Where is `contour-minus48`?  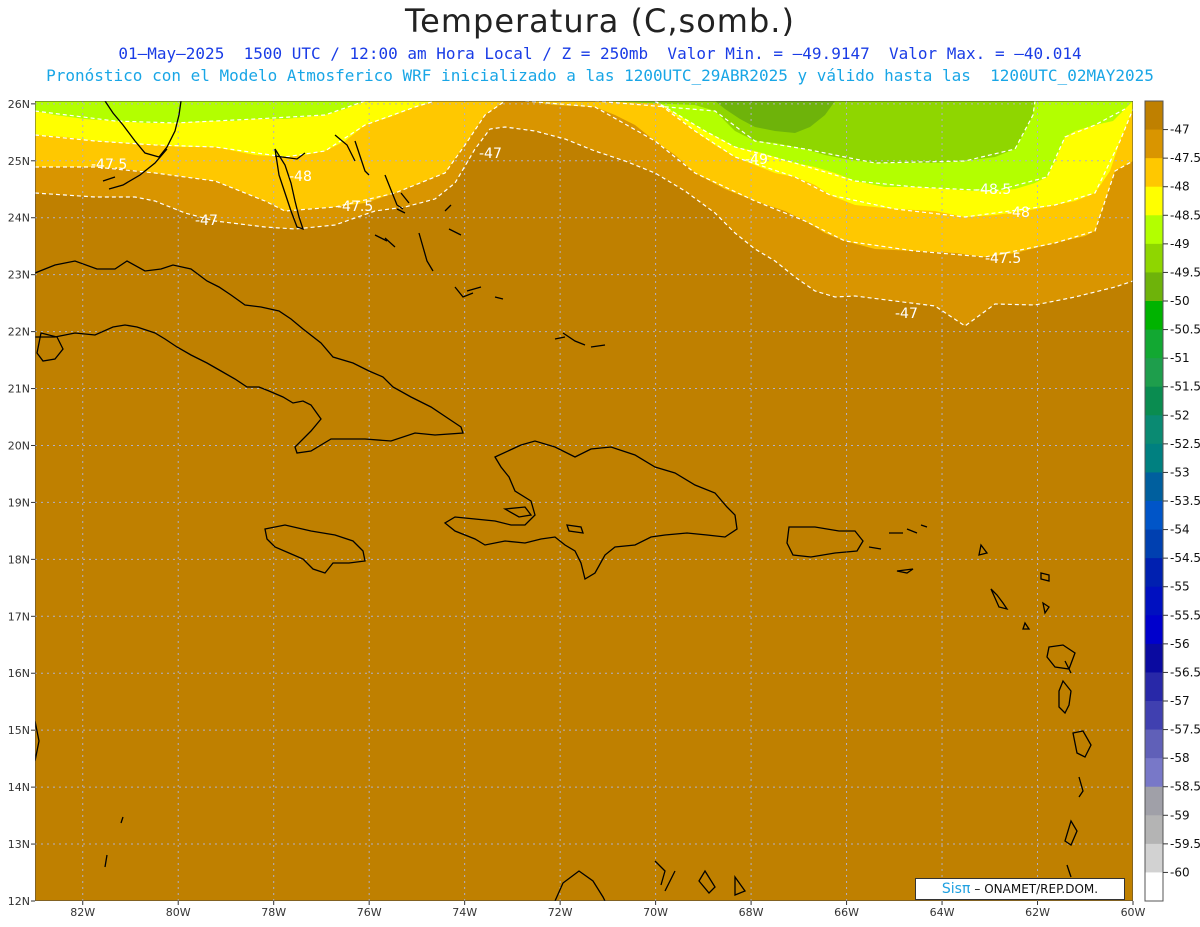
contour-minus48 is located at coordinates (584, 159).